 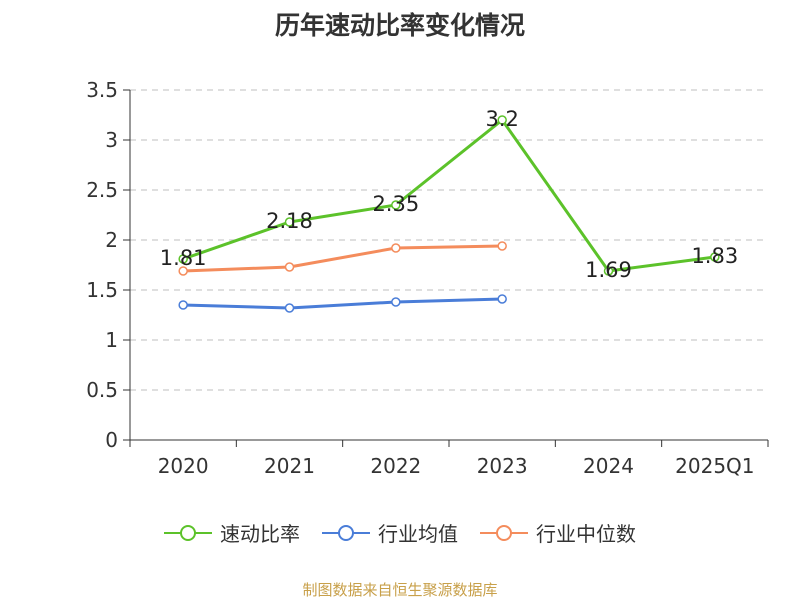 What do you see at coordinates (102, 190) in the screenshot?
I see `y-tick-label: 2.5` at bounding box center [102, 190].